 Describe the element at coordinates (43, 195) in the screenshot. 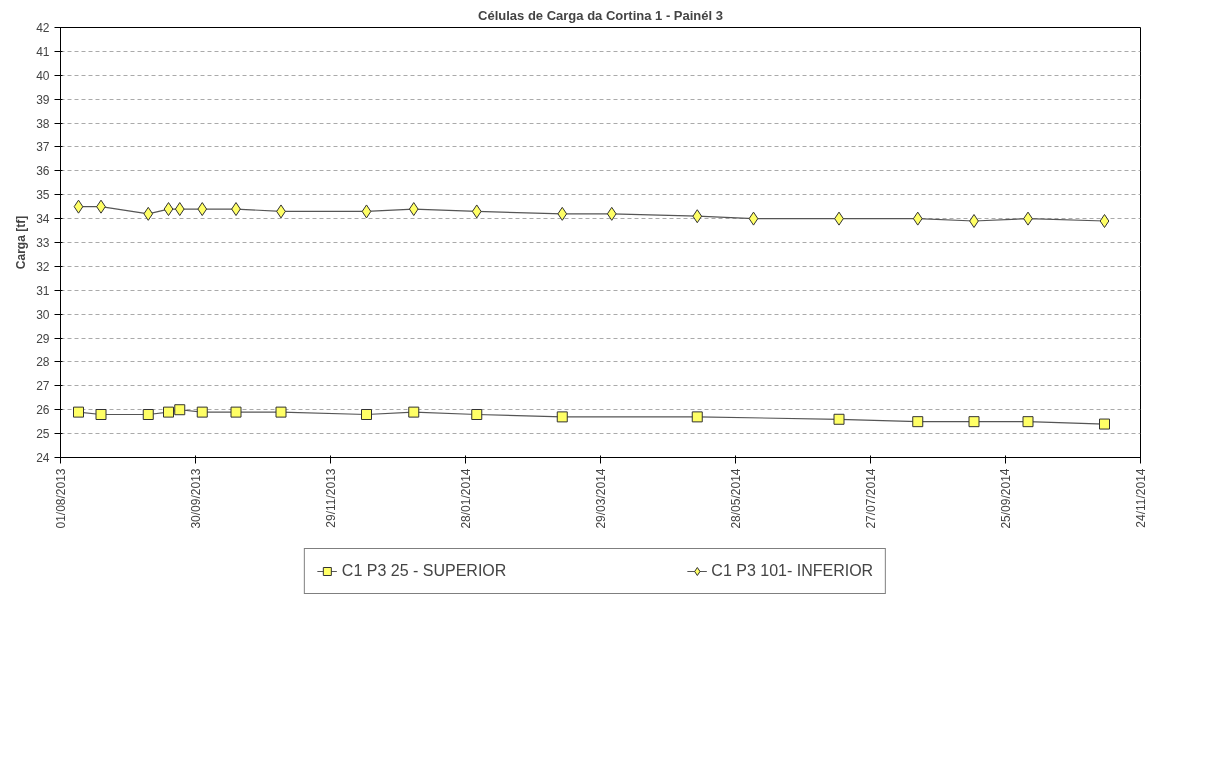

I see `y-tick-label: 35` at that location.